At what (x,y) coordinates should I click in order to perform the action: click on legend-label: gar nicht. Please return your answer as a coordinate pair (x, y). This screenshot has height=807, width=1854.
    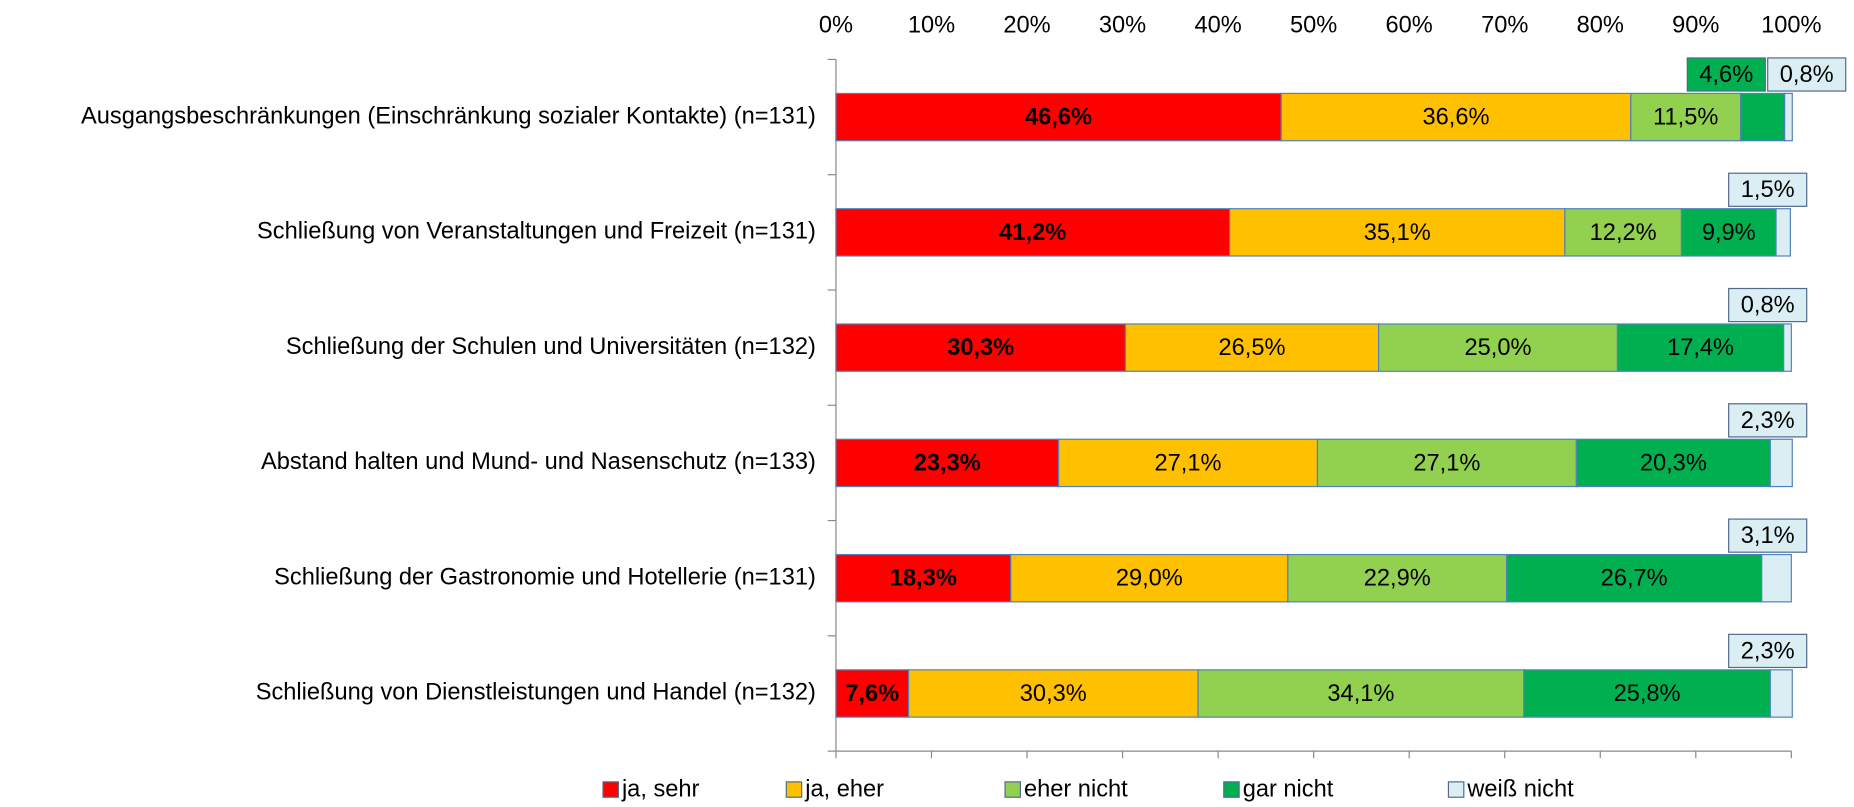
    Looking at the image, I should click on (1288, 789).